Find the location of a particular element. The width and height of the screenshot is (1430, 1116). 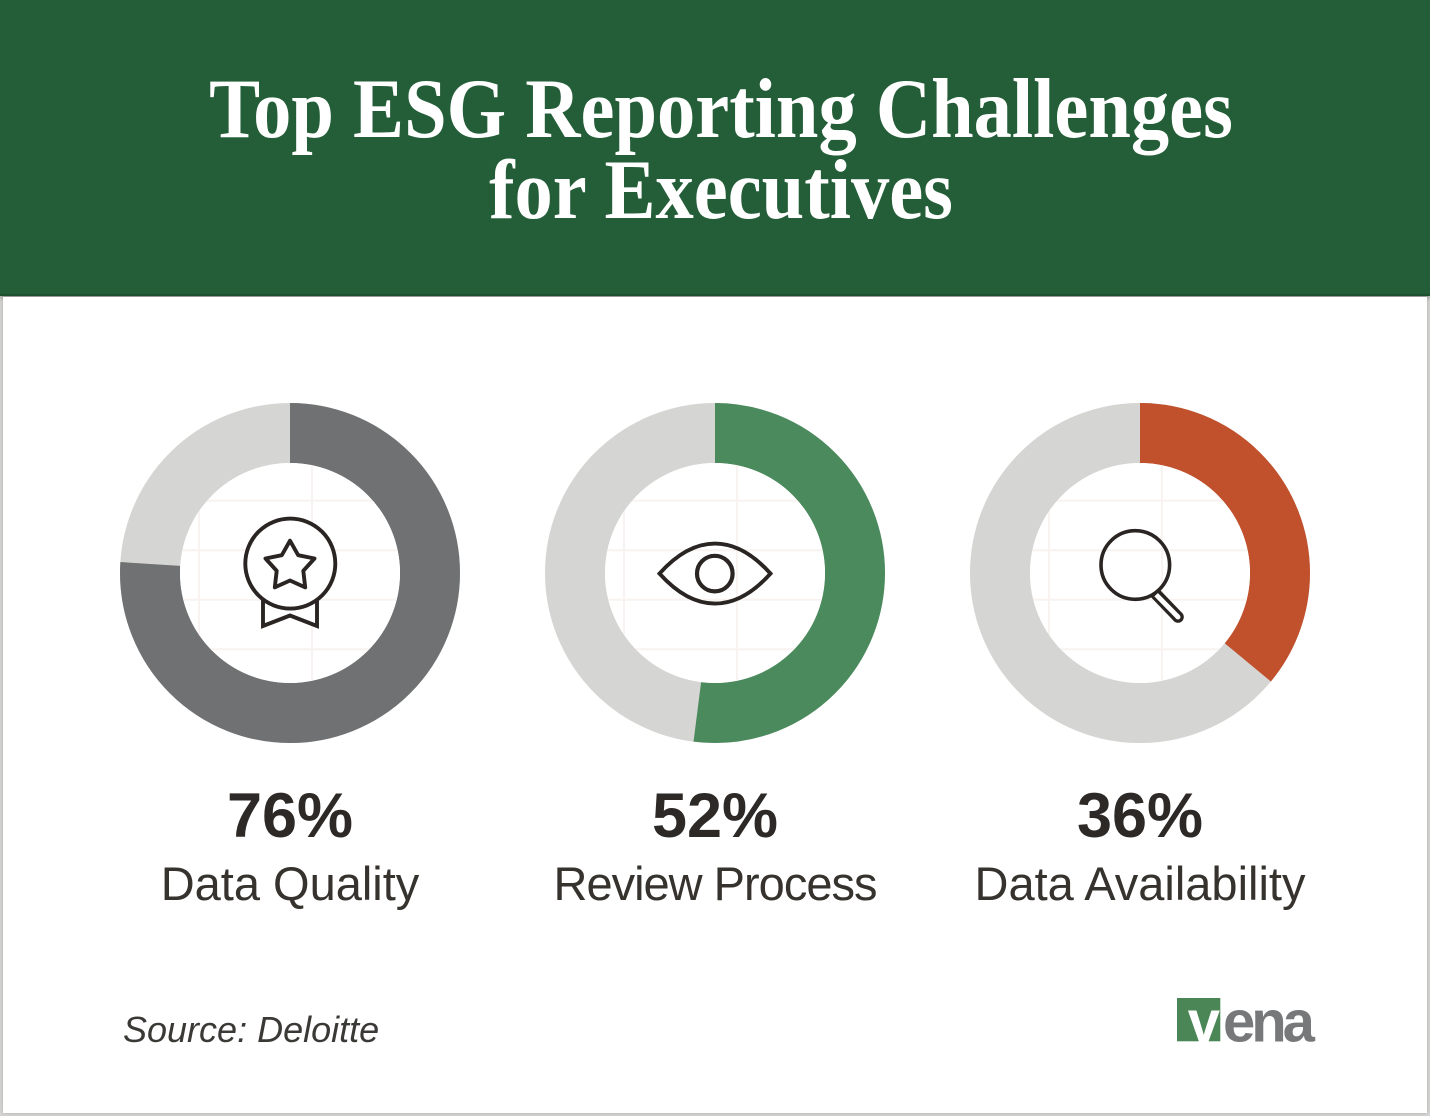

svg-text: ena is located at coordinates (1269, 1022).